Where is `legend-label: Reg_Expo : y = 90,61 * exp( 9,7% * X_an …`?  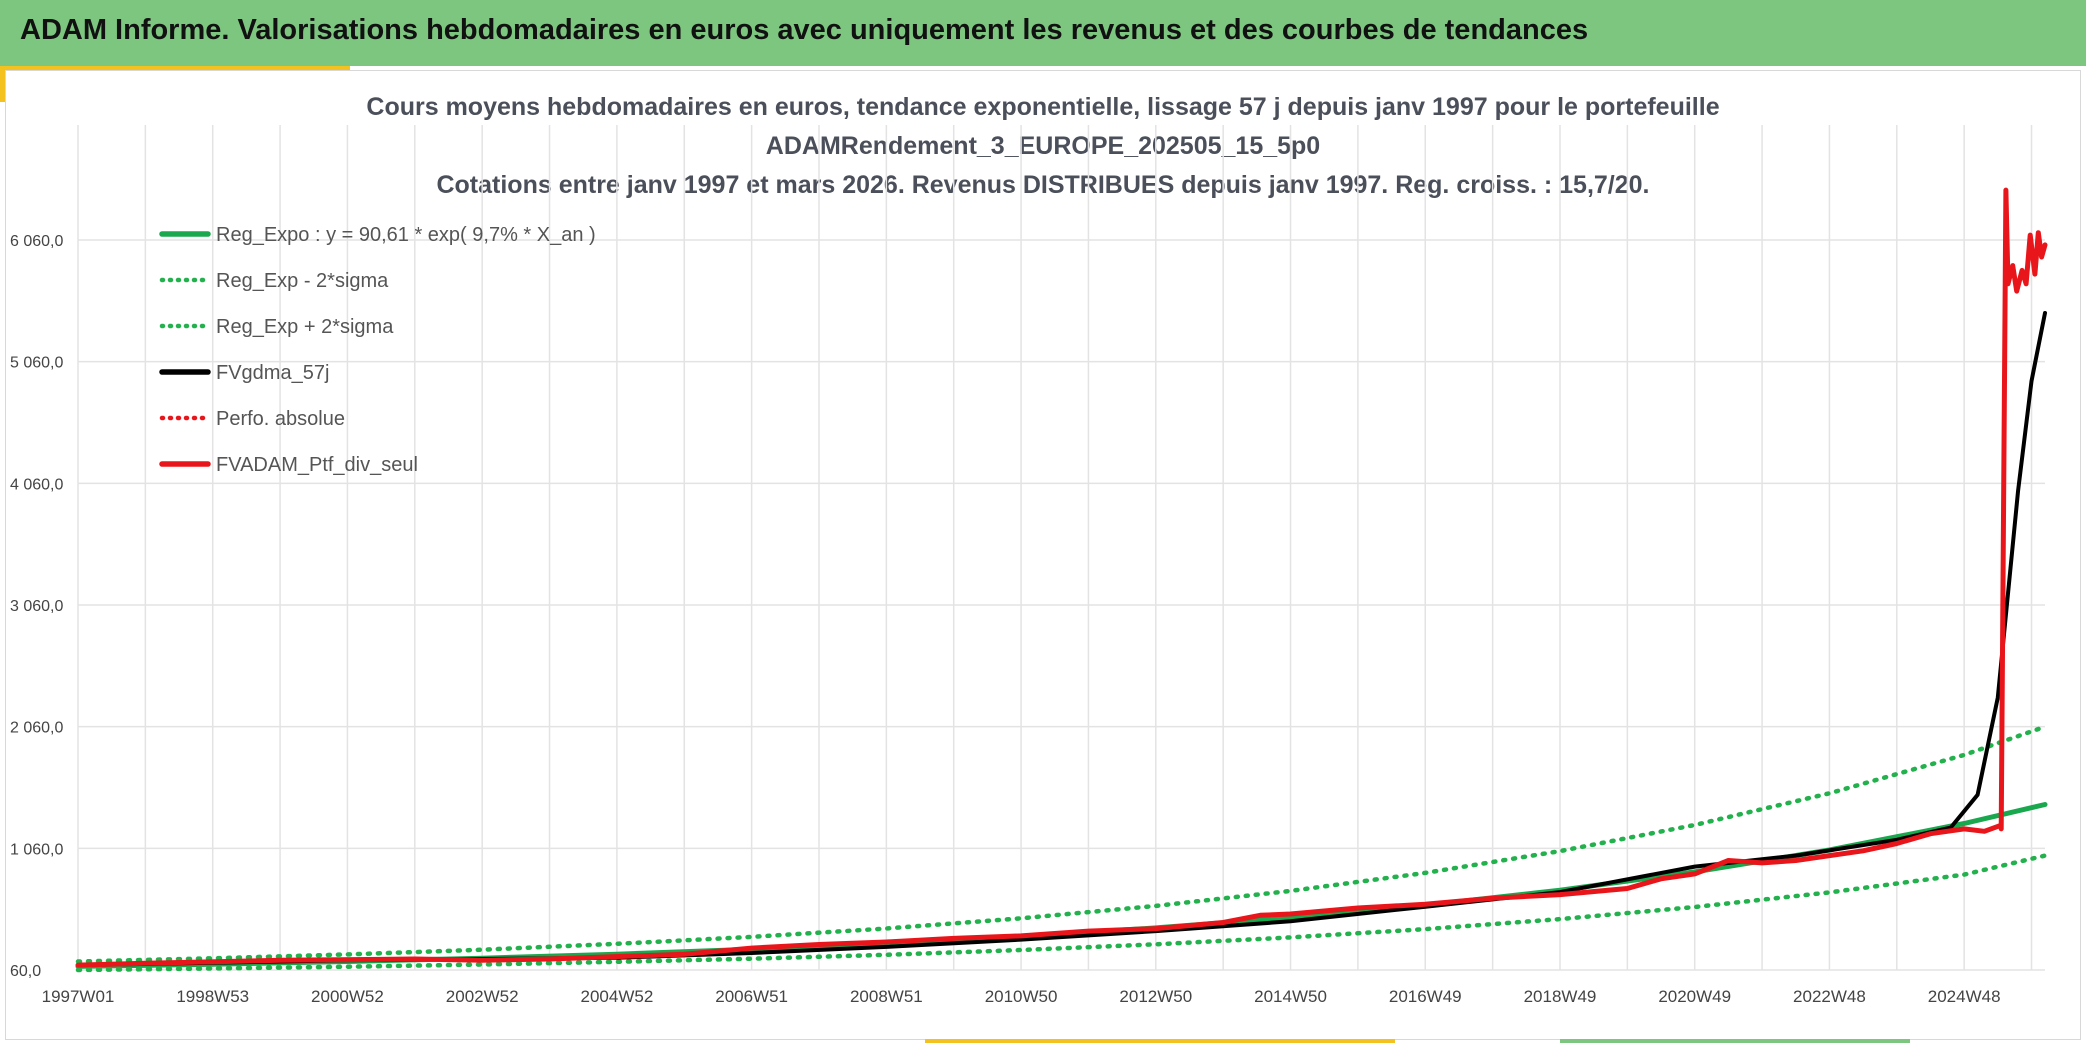
legend-label: Reg_Expo : y = 90,61 * exp( 9,7% * X_an … is located at coordinates (406, 235).